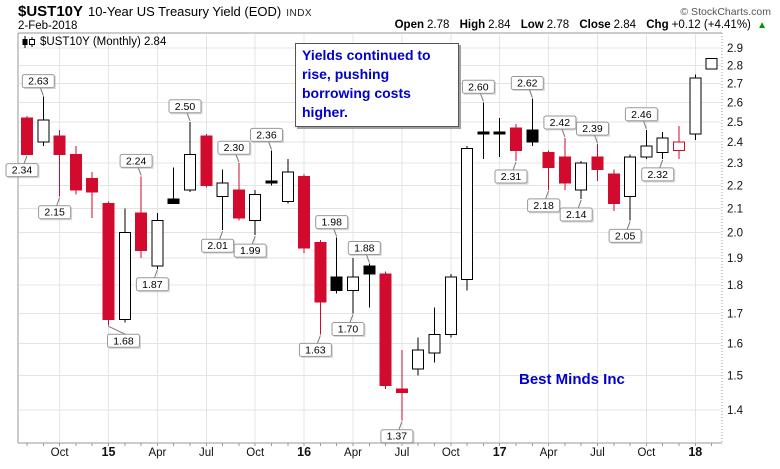 The height and width of the screenshot is (469, 780). I want to click on candle-jan-2018, so click(695, 107).